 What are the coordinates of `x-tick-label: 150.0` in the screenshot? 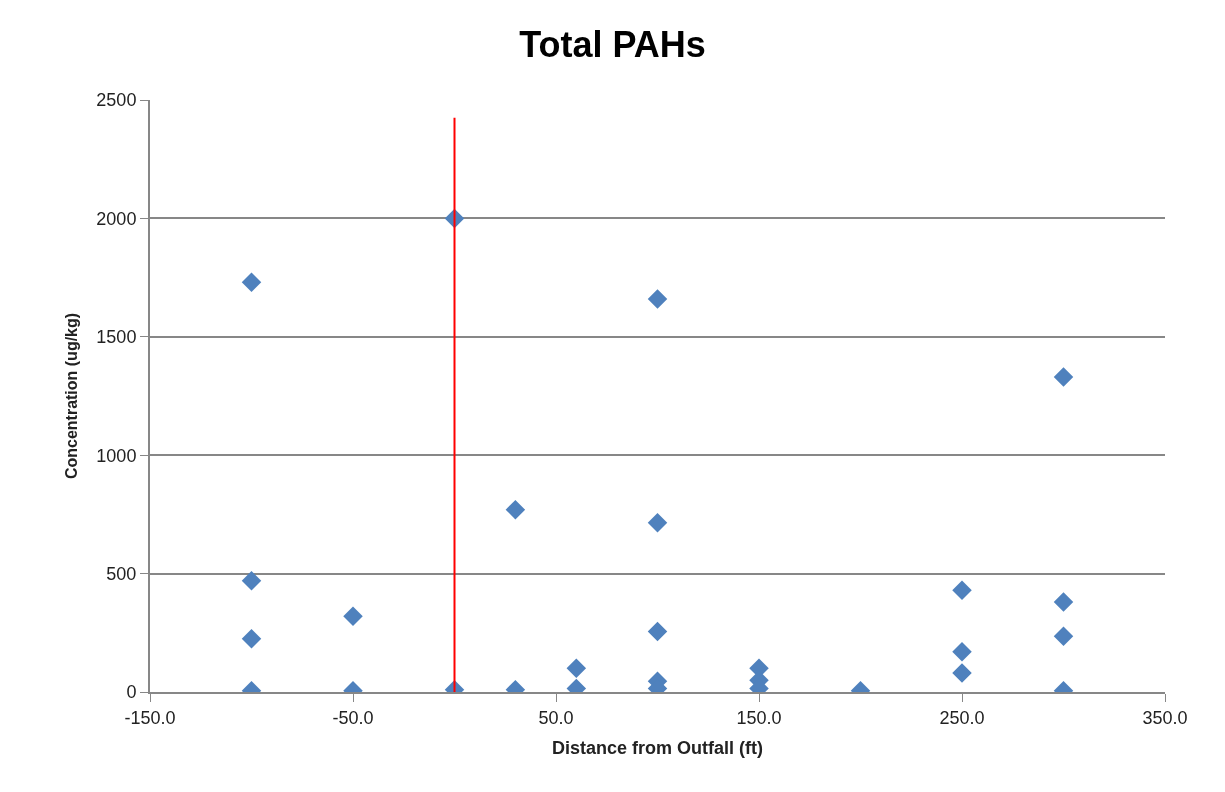 It's located at (759, 717).